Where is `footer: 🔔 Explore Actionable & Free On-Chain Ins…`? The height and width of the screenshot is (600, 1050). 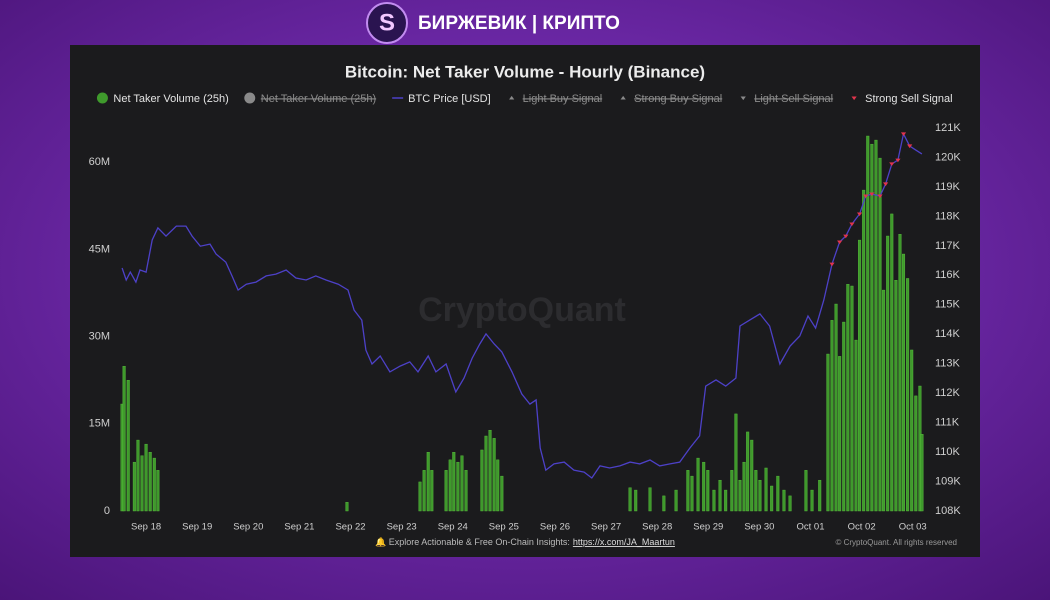 footer: 🔔 Explore Actionable & Free On-Chain Ins… is located at coordinates (525, 542).